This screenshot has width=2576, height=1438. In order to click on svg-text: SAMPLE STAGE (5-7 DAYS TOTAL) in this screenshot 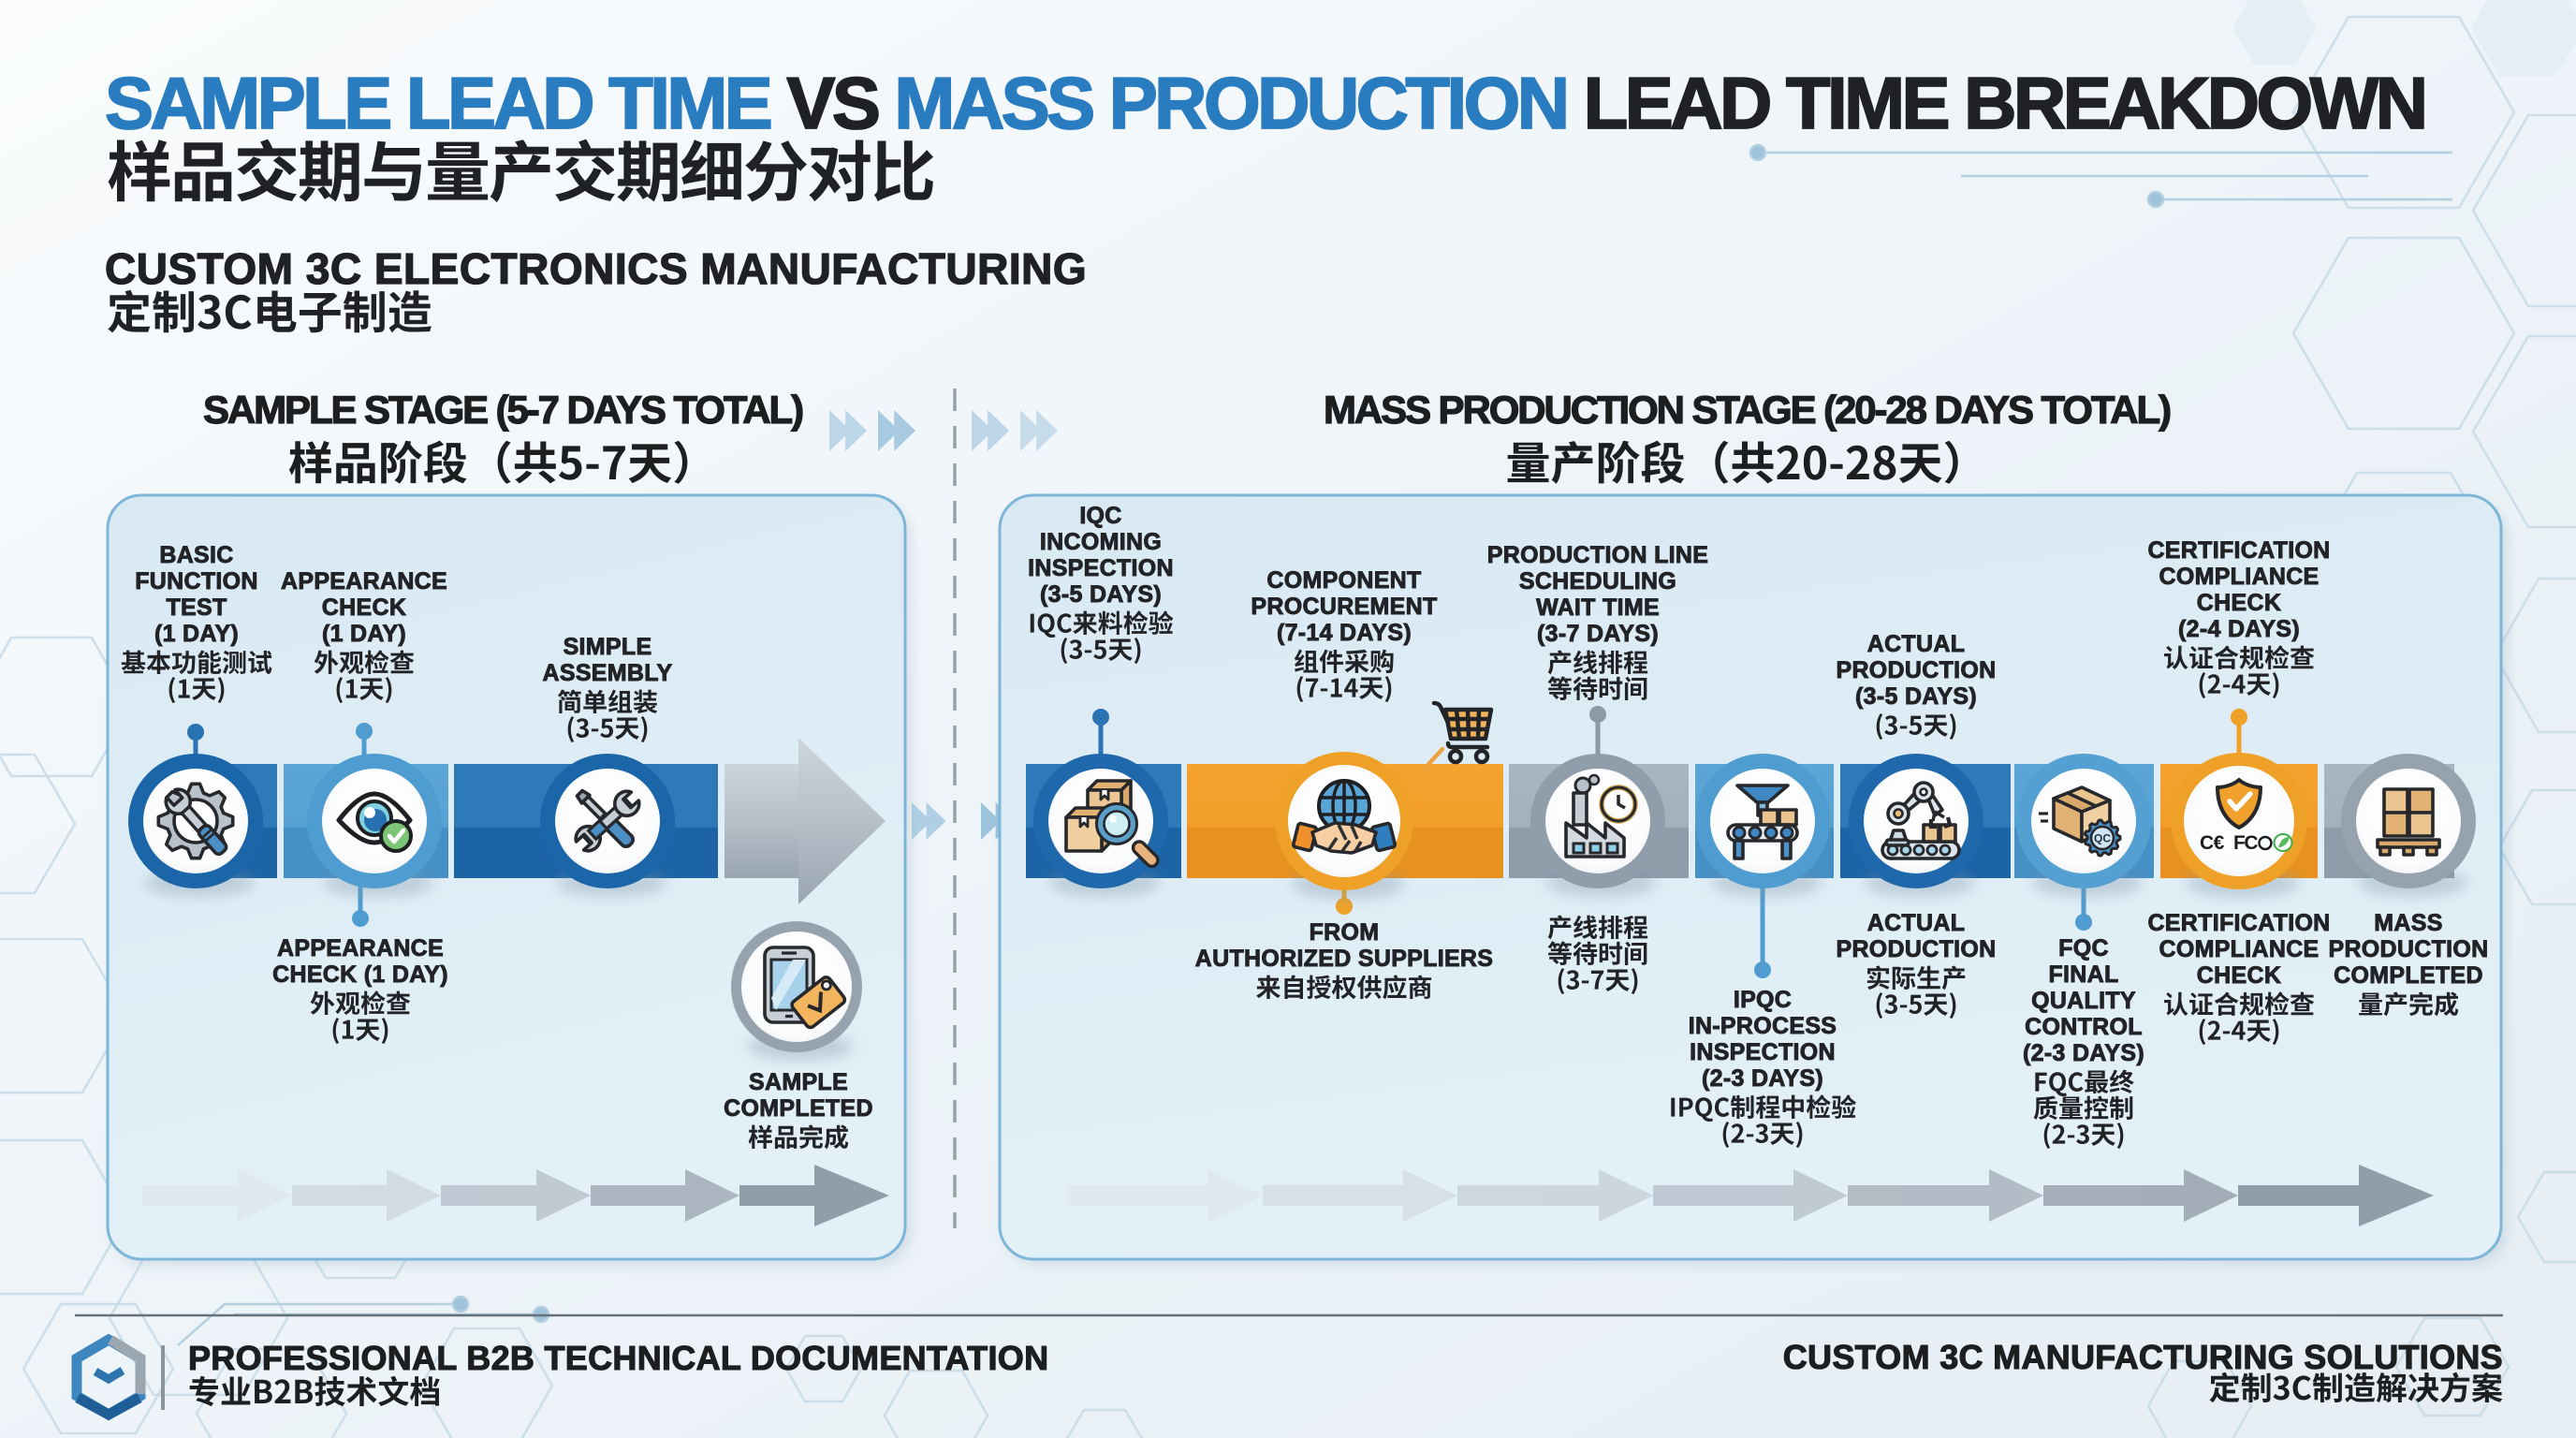, I will do `click(502, 410)`.